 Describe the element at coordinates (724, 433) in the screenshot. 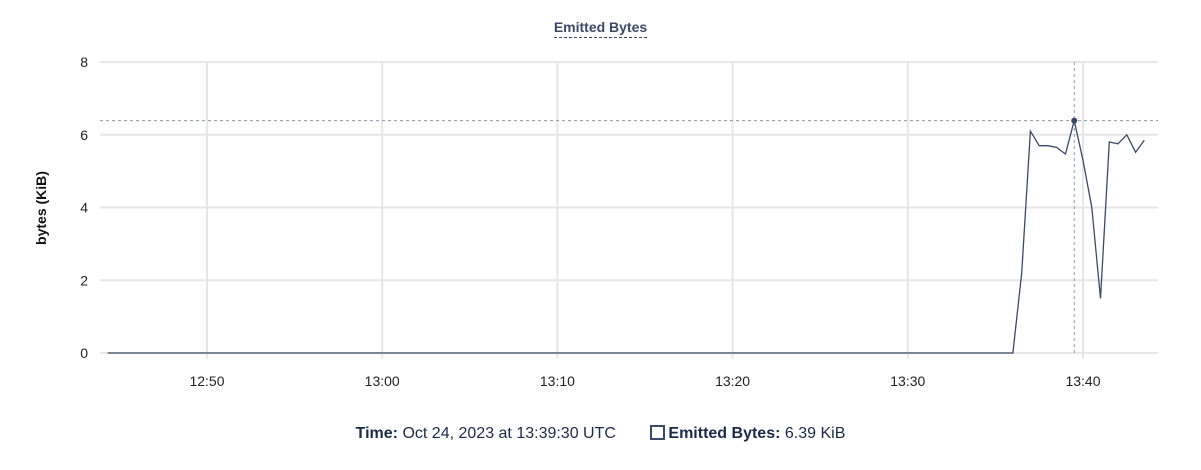

I see `series-label: Emitted Bytes:` at that location.